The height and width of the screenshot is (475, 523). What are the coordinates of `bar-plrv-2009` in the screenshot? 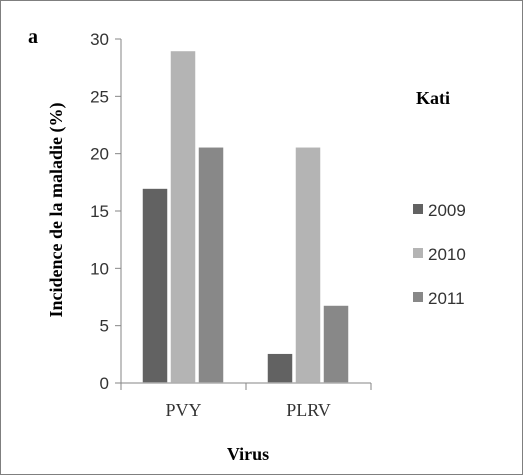 It's located at (280, 368).